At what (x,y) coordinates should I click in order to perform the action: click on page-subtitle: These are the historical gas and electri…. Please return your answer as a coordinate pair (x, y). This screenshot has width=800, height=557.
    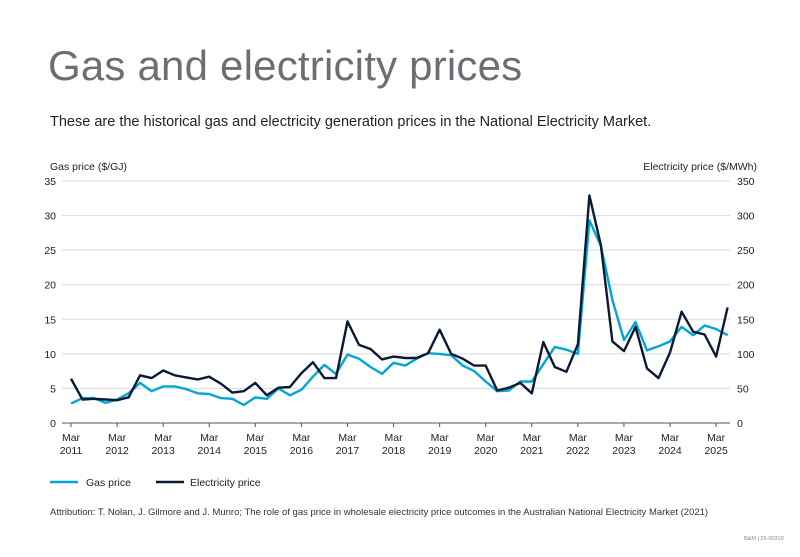
    Looking at the image, I should click on (351, 122).